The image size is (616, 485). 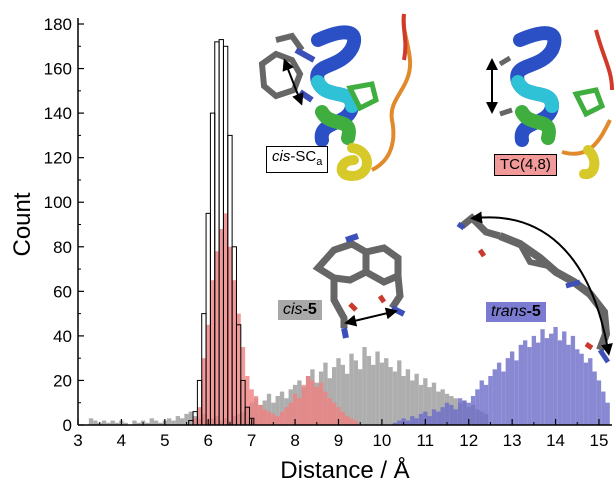 I want to click on label-cis5: cis-5, so click(x=300, y=310).